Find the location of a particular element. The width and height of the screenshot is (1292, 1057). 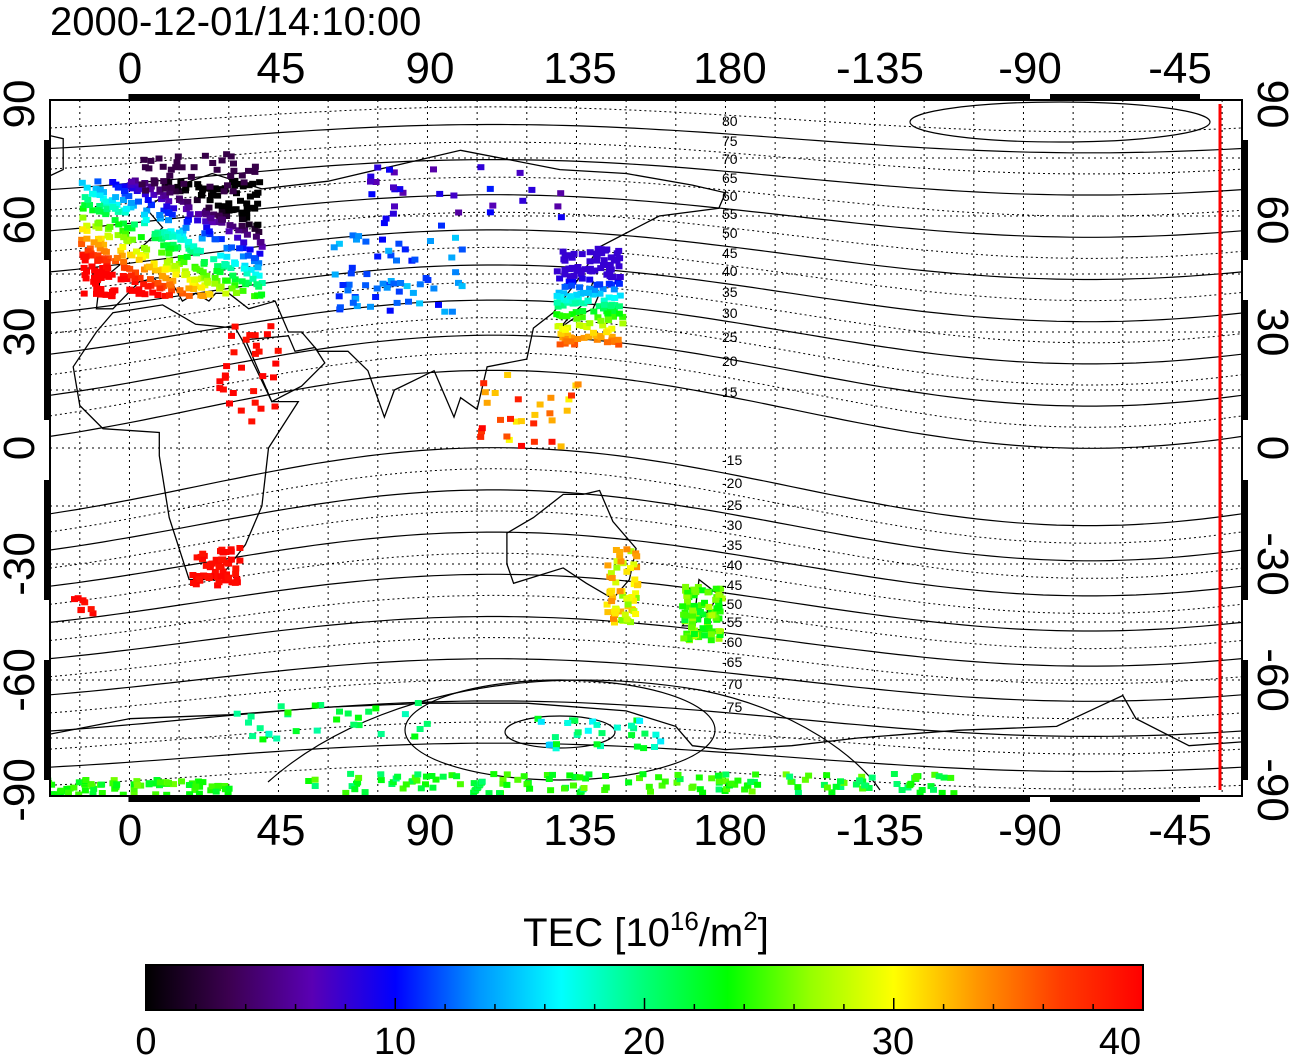

colorbar-title-prefix: TEC [10 is located at coordinates (596, 933).